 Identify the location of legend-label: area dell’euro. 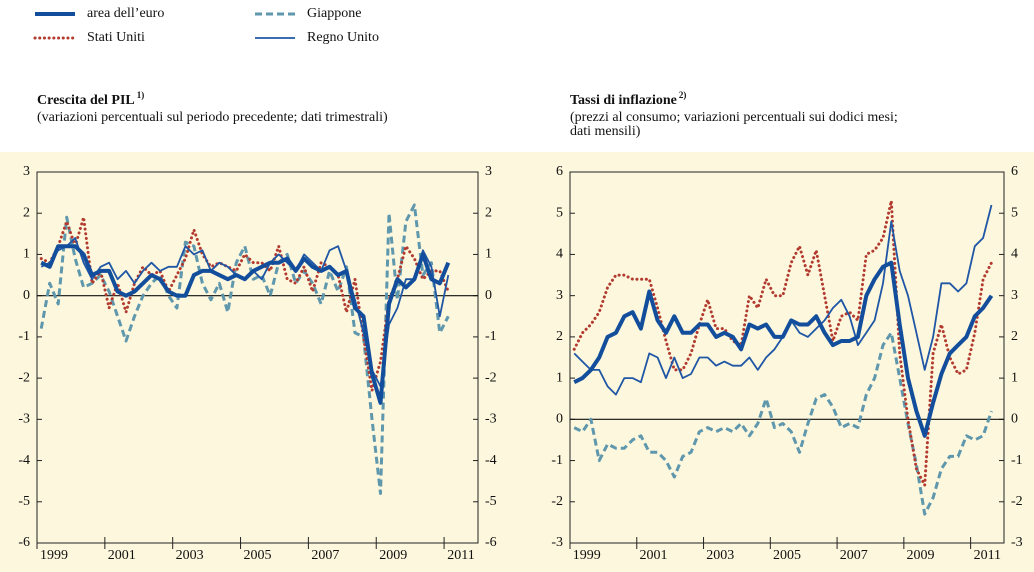
(125, 13).